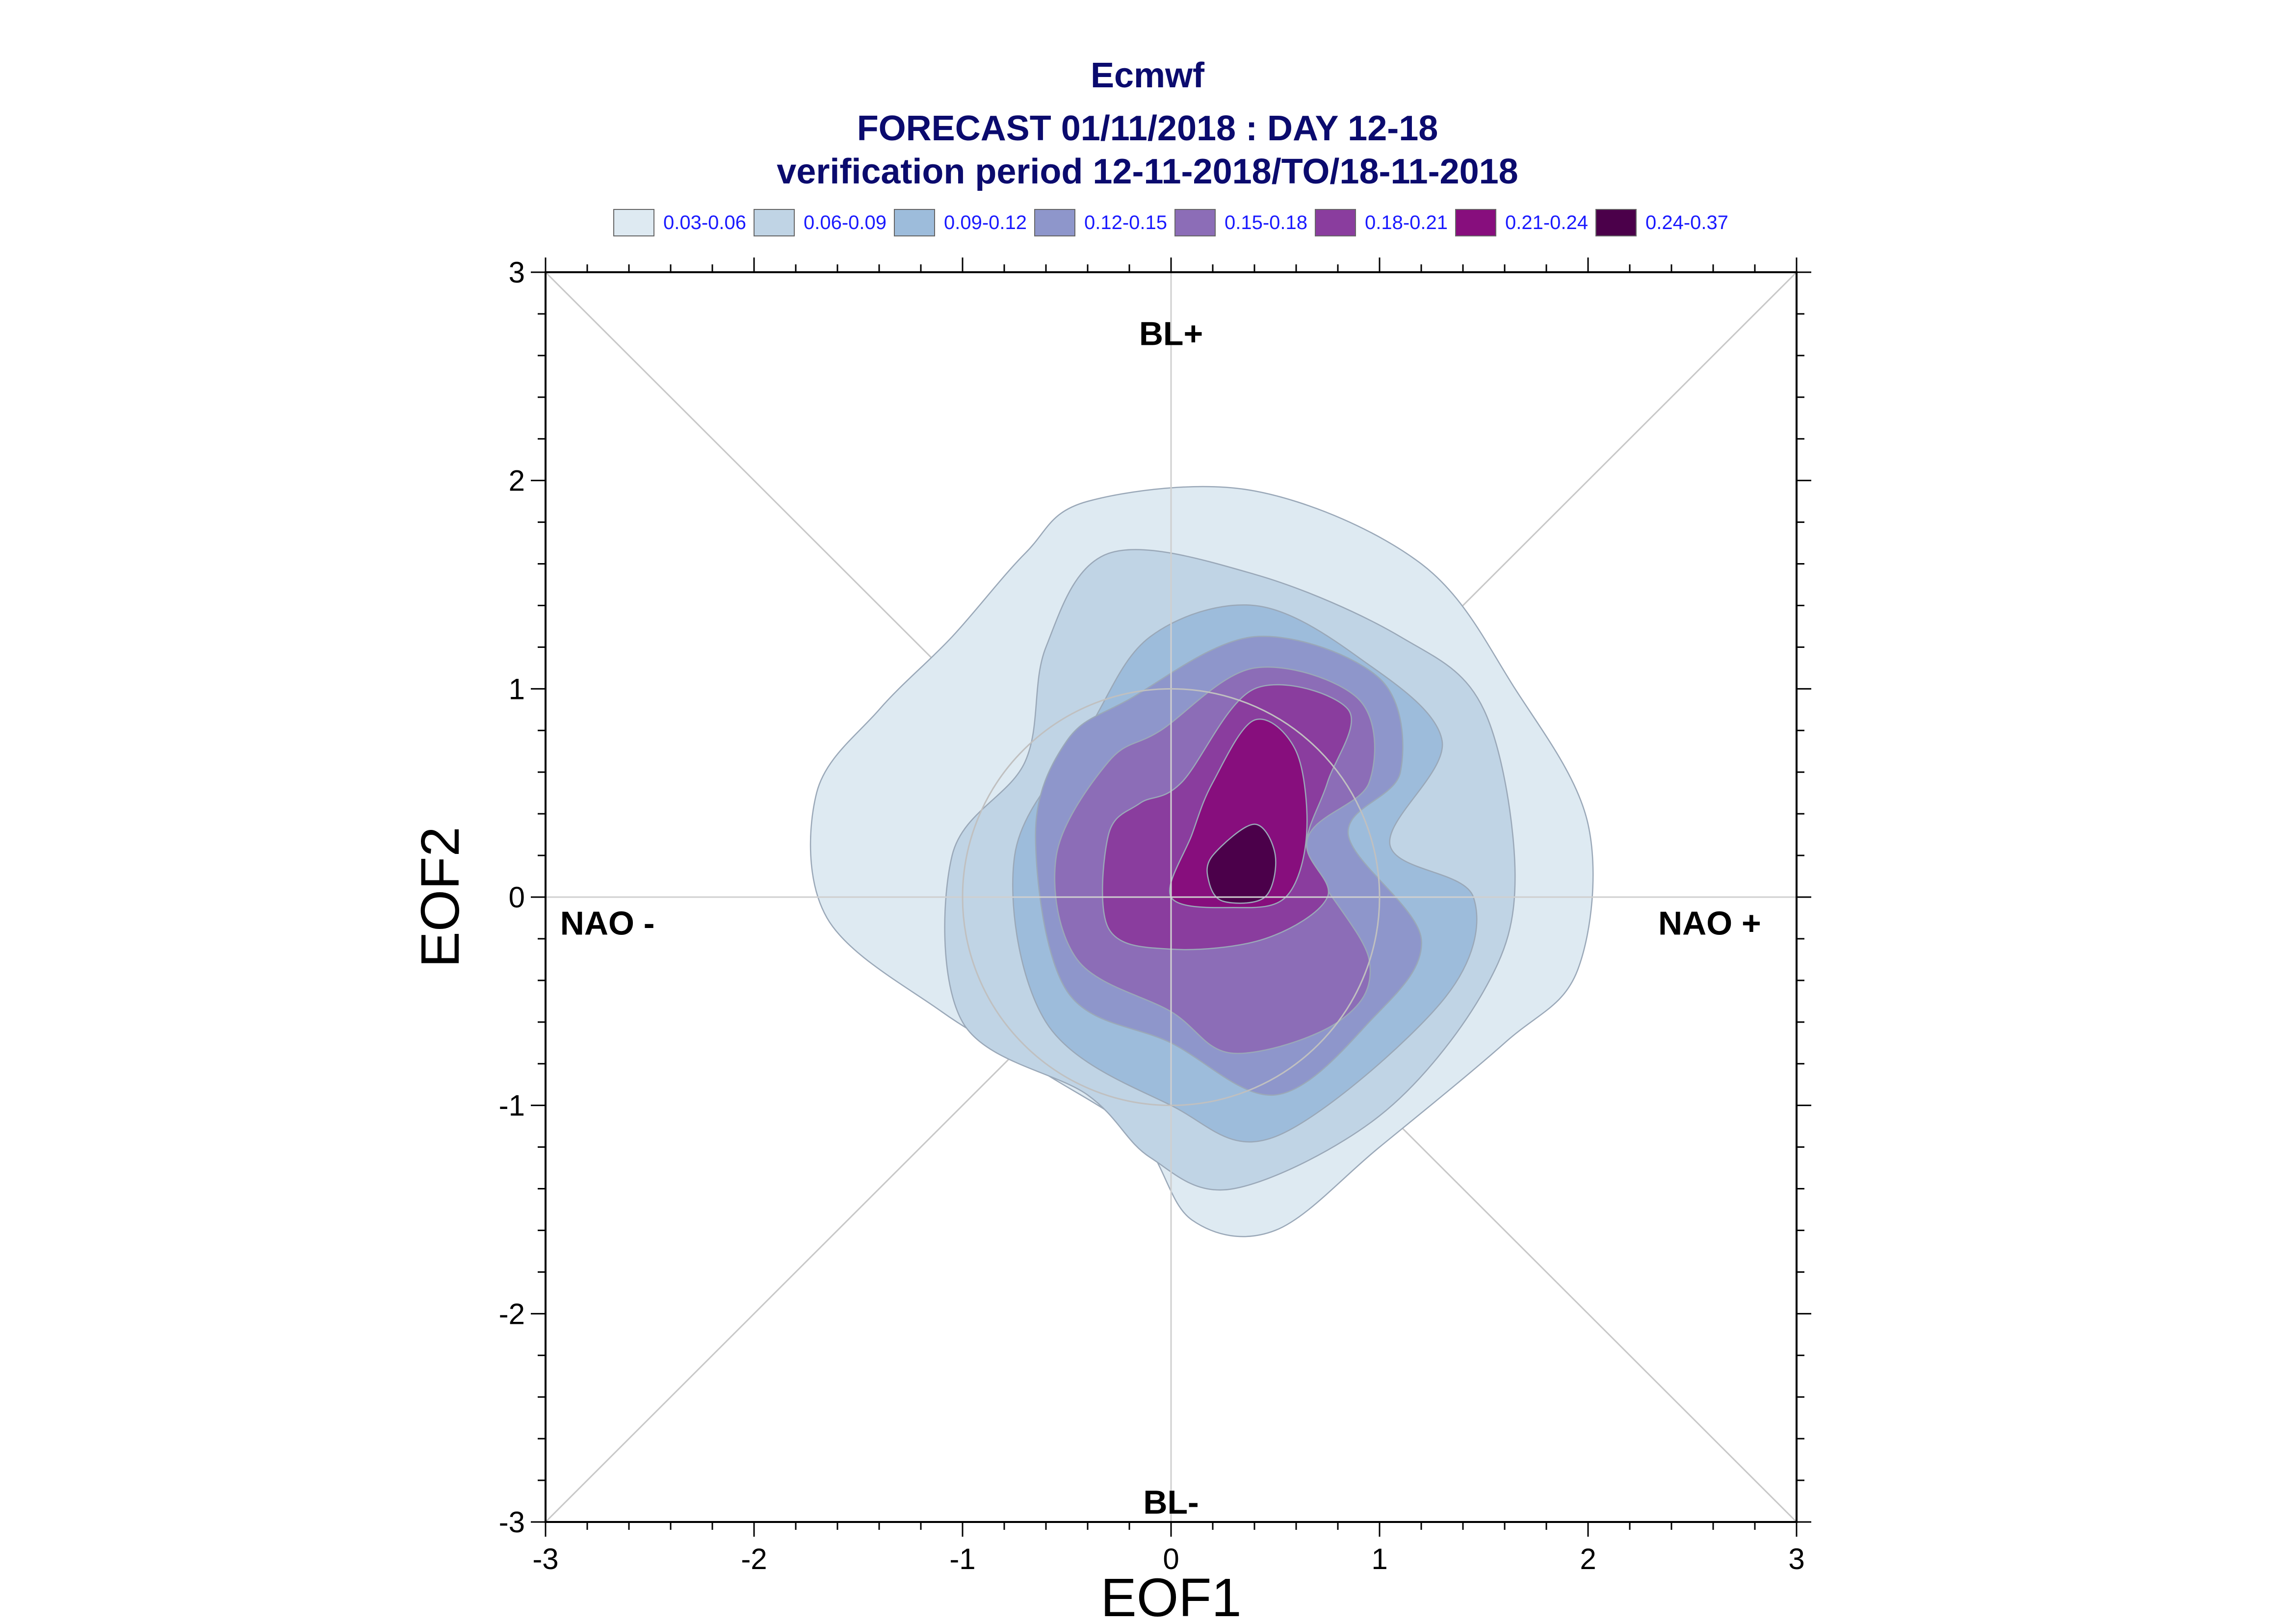 This screenshot has width=2295, height=1624. Describe the element at coordinates (1709, 923) in the screenshot. I see `regime-label-right: NAO +` at that location.